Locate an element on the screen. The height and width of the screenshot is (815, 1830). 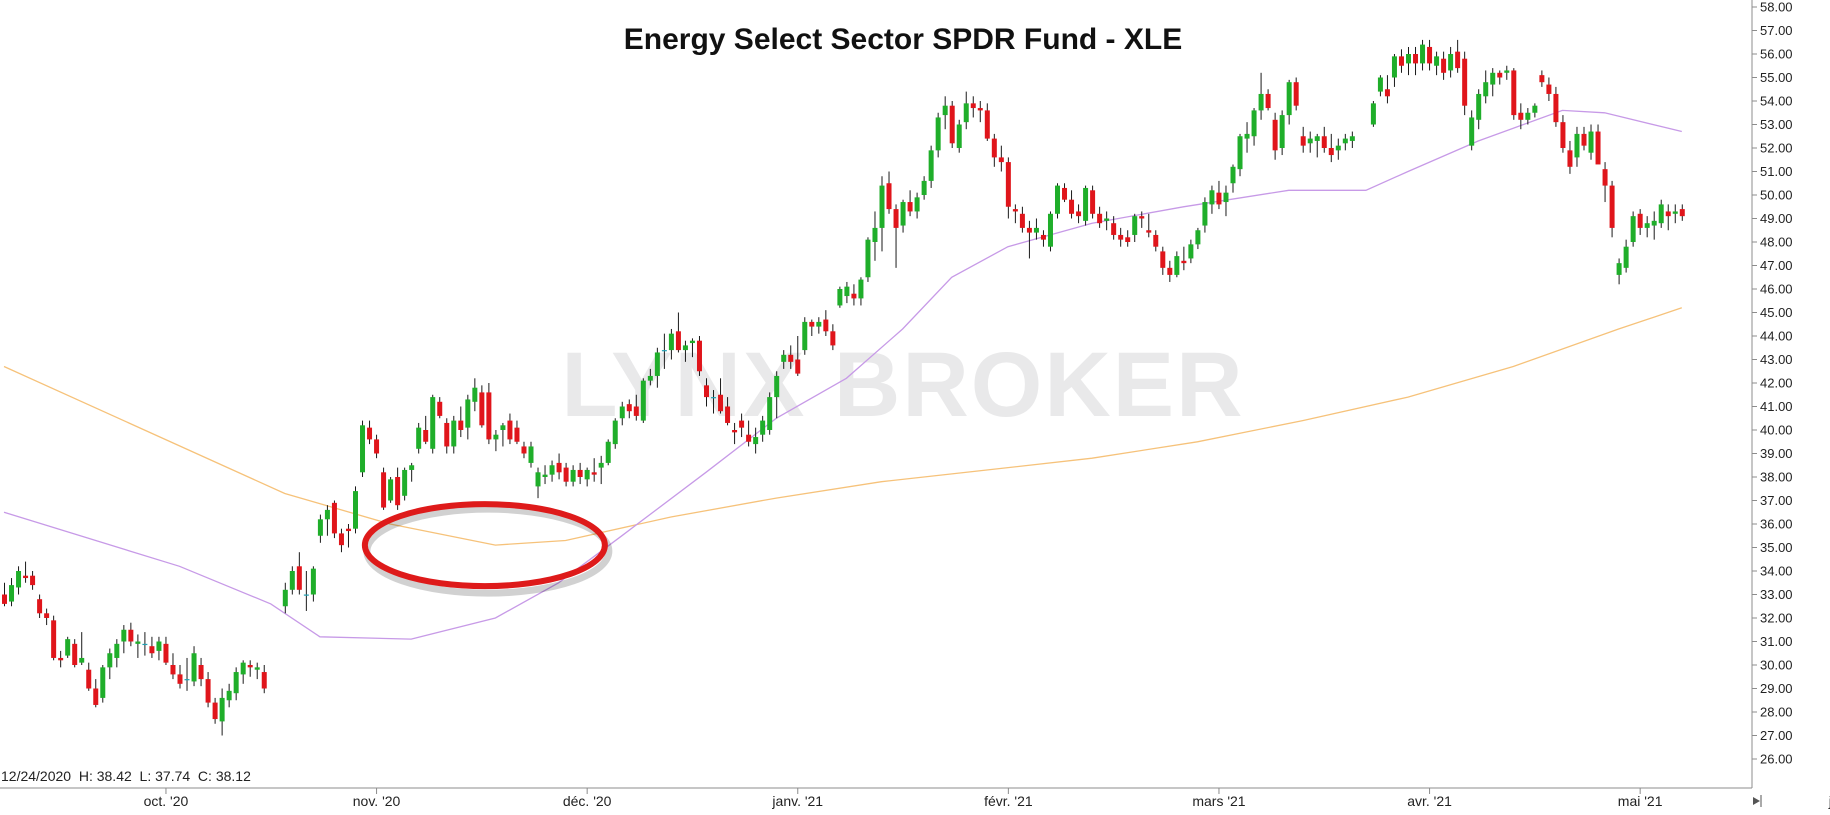
y-tick-label: 49.00 is located at coordinates (1776, 218).